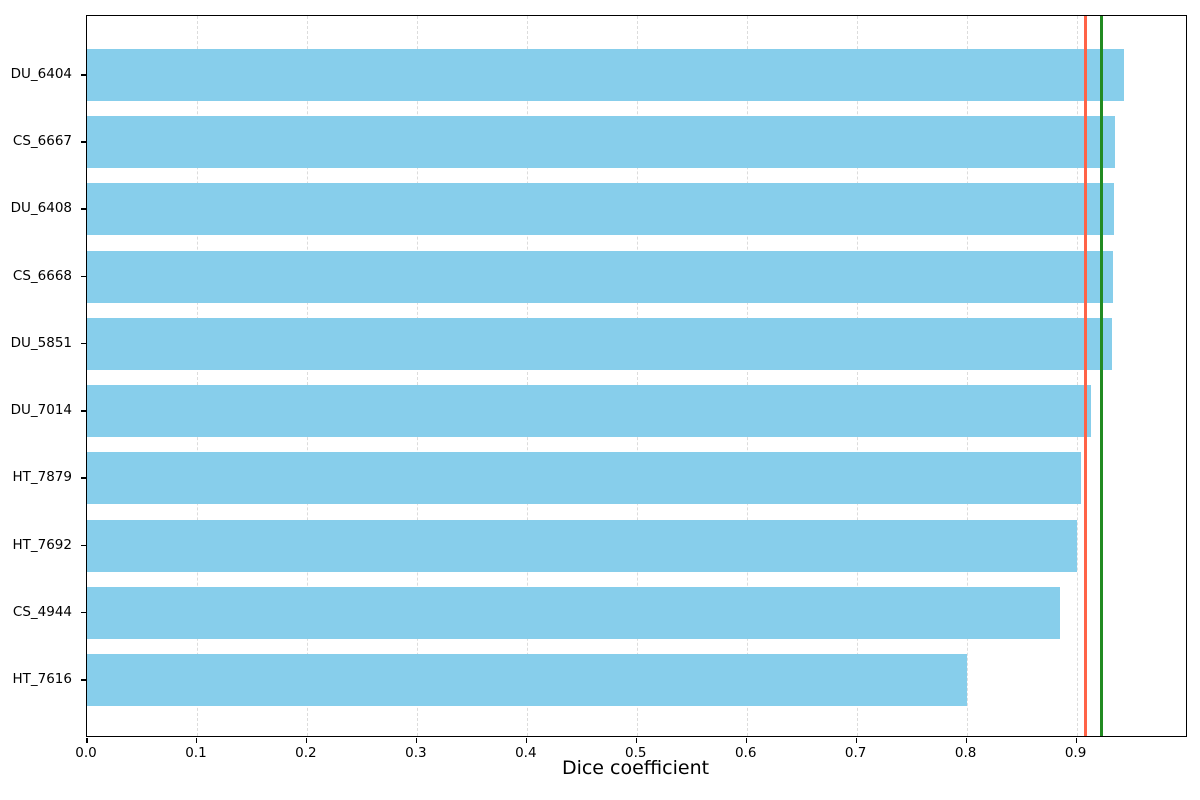  Describe the element at coordinates (41, 74) in the screenshot. I see `y-tick-label: DU_6404` at that location.